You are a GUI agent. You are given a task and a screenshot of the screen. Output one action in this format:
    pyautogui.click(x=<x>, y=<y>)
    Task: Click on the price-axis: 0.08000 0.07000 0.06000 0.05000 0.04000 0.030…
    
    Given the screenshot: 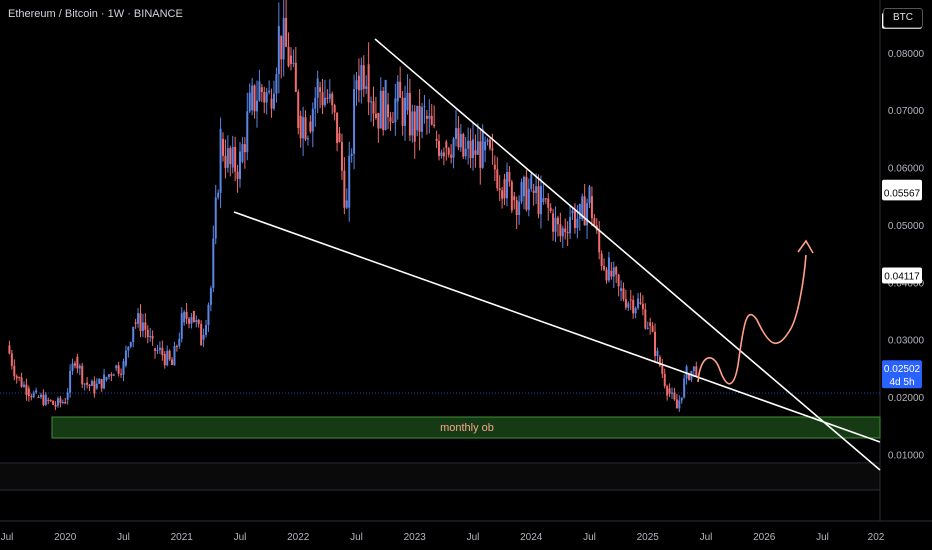 What is the action you would take?
    pyautogui.click(x=906, y=255)
    